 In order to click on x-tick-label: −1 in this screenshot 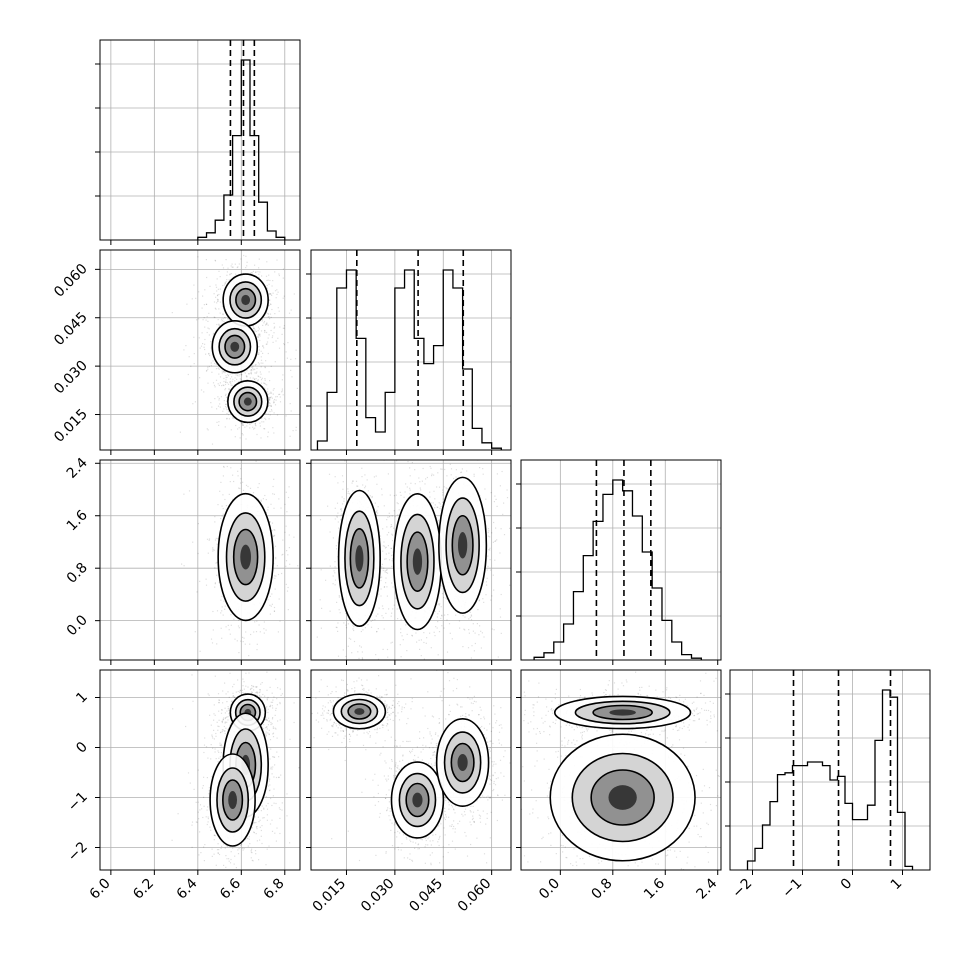, I will do `click(792, 889)`.